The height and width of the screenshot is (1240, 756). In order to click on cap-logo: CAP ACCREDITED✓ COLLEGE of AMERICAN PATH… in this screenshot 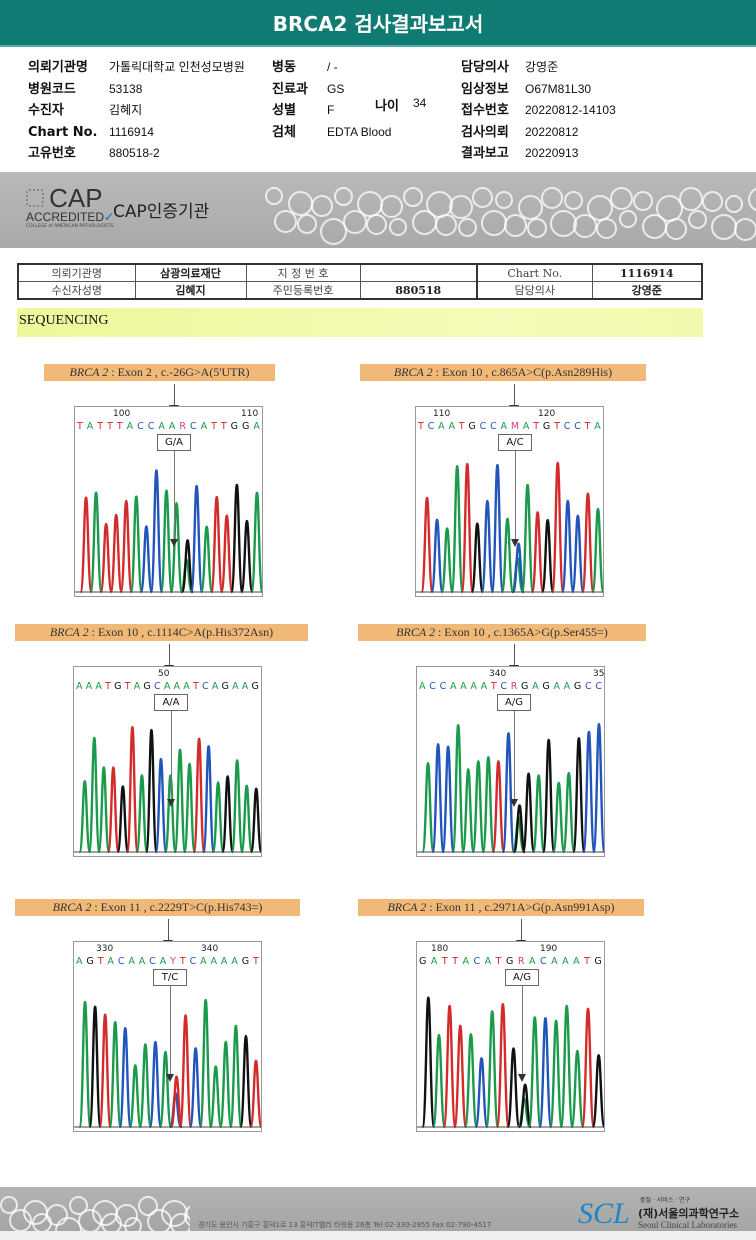, I will do `click(70, 207)`.